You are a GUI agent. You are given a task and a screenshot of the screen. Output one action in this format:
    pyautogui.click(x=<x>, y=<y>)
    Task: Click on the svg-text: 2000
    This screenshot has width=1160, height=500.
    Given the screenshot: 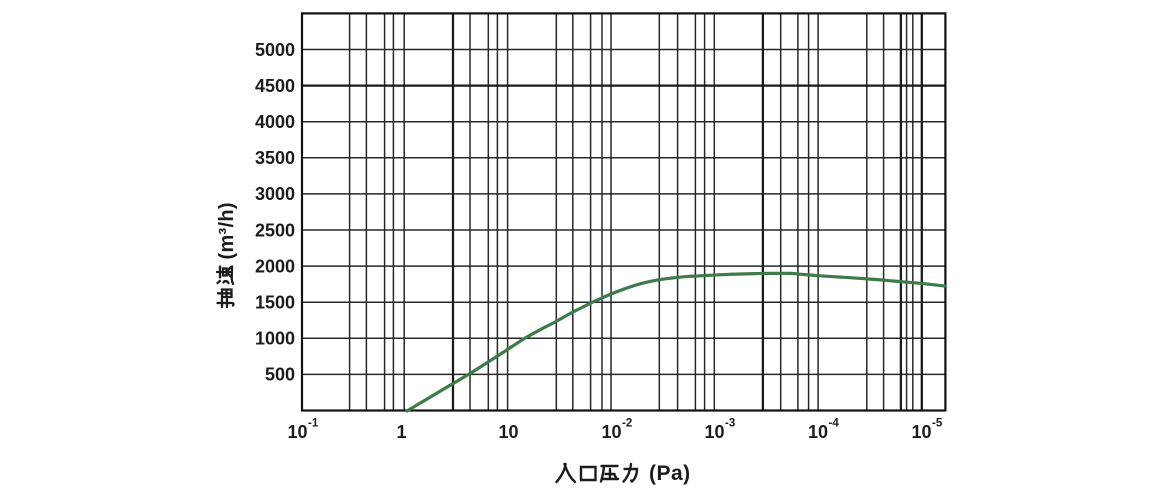 What is the action you would take?
    pyautogui.click(x=275, y=266)
    